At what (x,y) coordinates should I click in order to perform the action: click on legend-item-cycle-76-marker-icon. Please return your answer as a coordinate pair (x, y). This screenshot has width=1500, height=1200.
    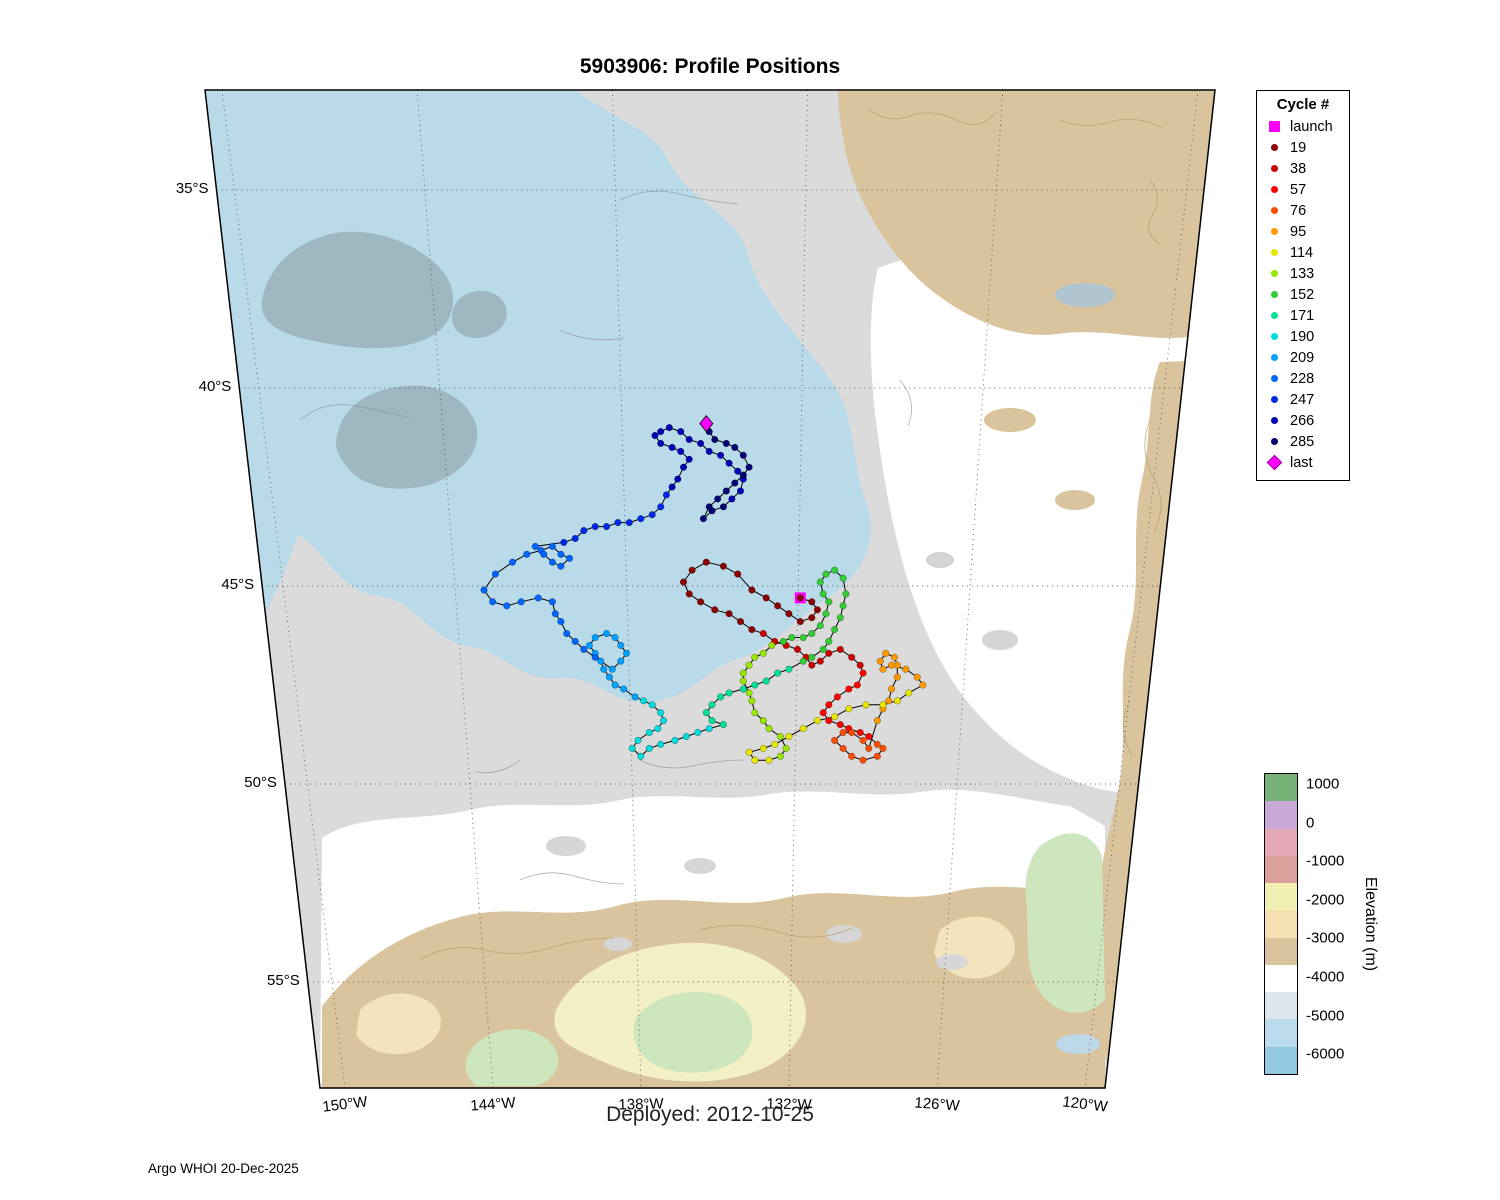
    Looking at the image, I should click on (1274, 210).